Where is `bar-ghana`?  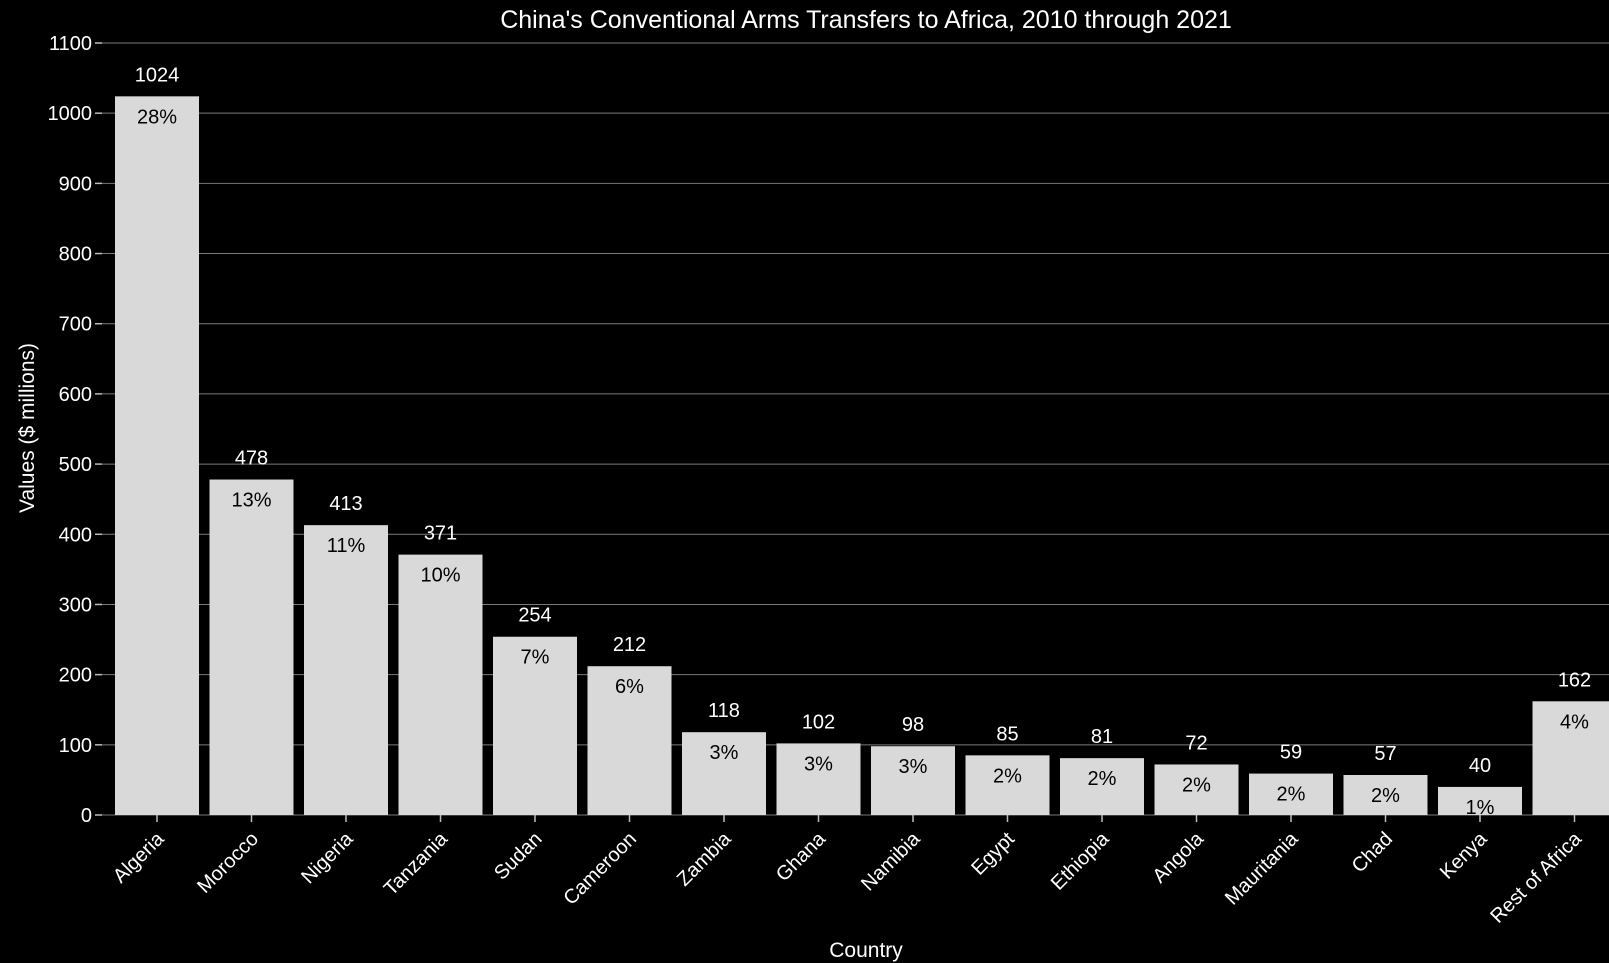
bar-ghana is located at coordinates (818, 779).